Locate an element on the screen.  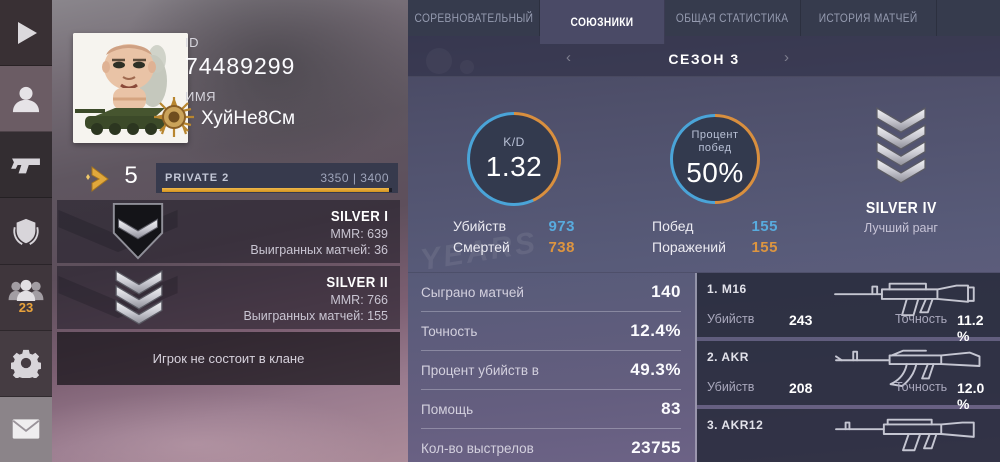
tab-allies: СОЮЗНИКИ is located at coordinates (602, 22).